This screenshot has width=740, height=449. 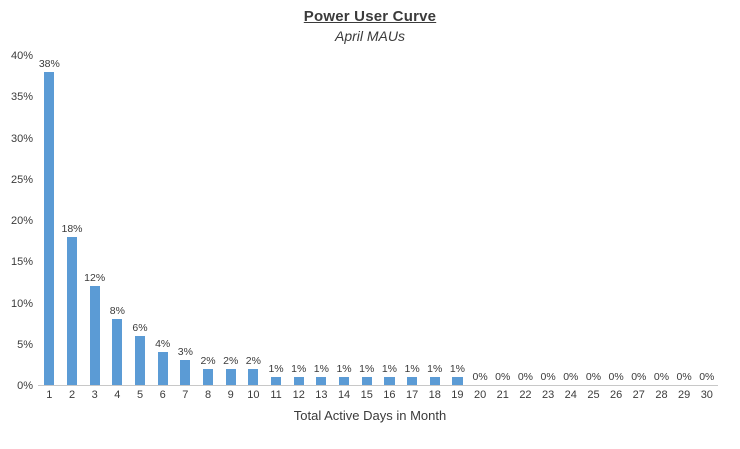 What do you see at coordinates (661, 395) in the screenshot?
I see `x-tick-label: 28` at bounding box center [661, 395].